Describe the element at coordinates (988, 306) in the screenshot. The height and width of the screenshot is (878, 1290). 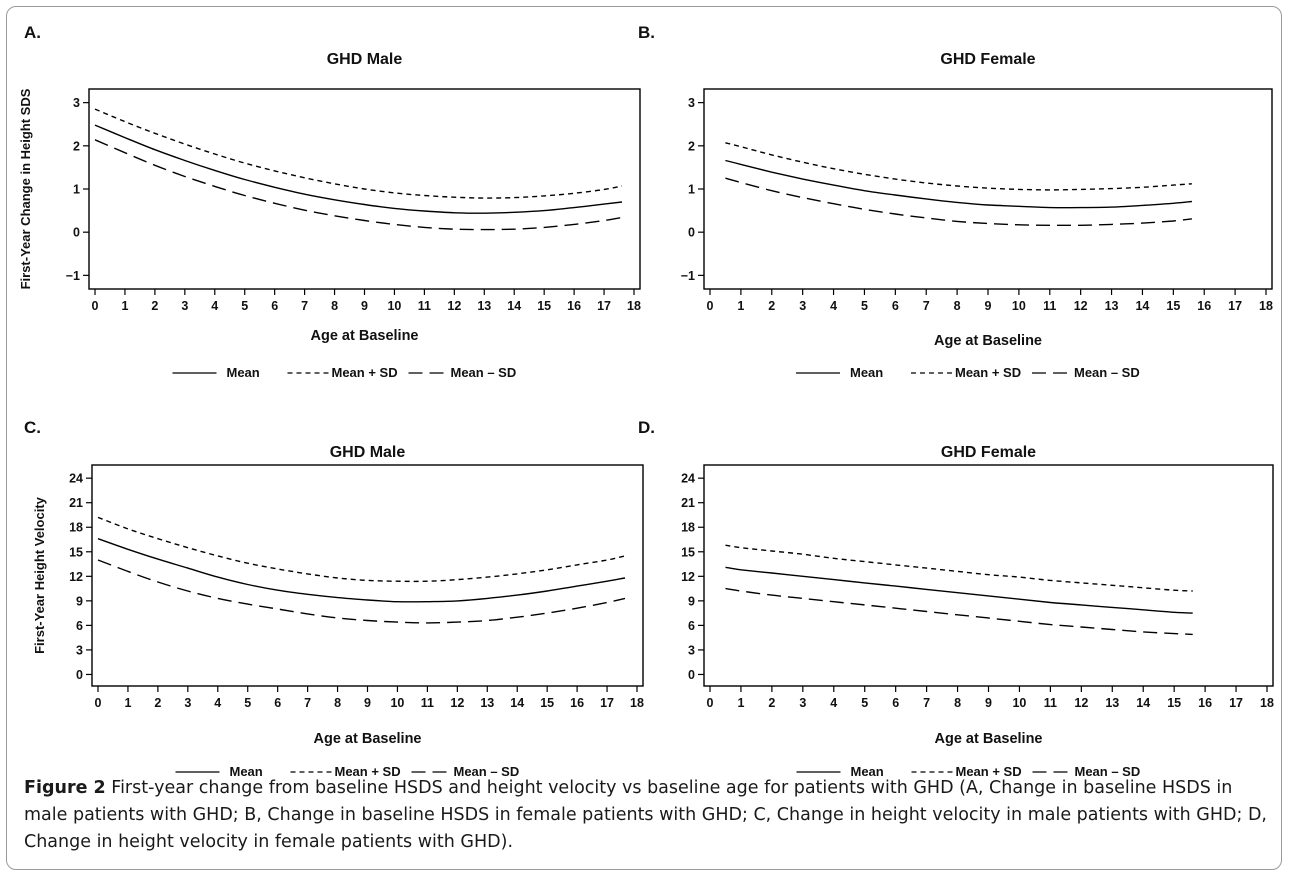
I see `panel-2-x-tick-label: 9` at that location.